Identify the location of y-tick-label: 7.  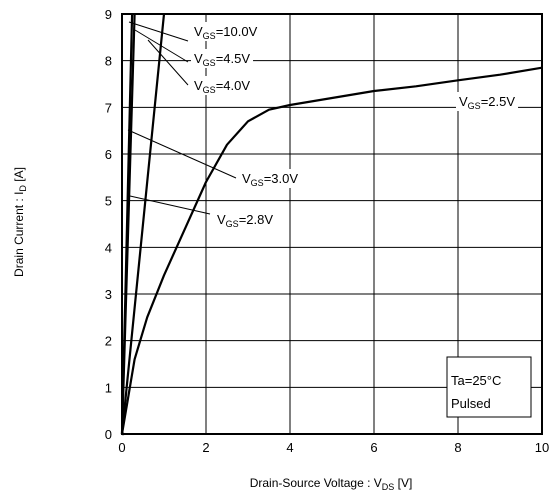
(108, 107).